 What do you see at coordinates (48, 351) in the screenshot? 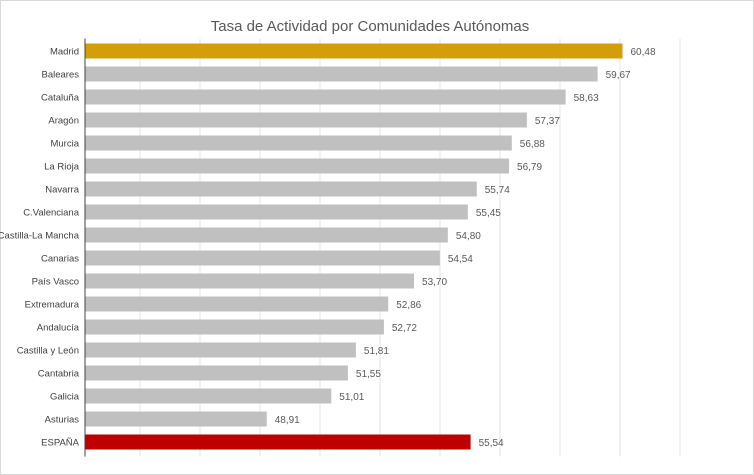
I see `category-label: Castilla y León` at bounding box center [48, 351].